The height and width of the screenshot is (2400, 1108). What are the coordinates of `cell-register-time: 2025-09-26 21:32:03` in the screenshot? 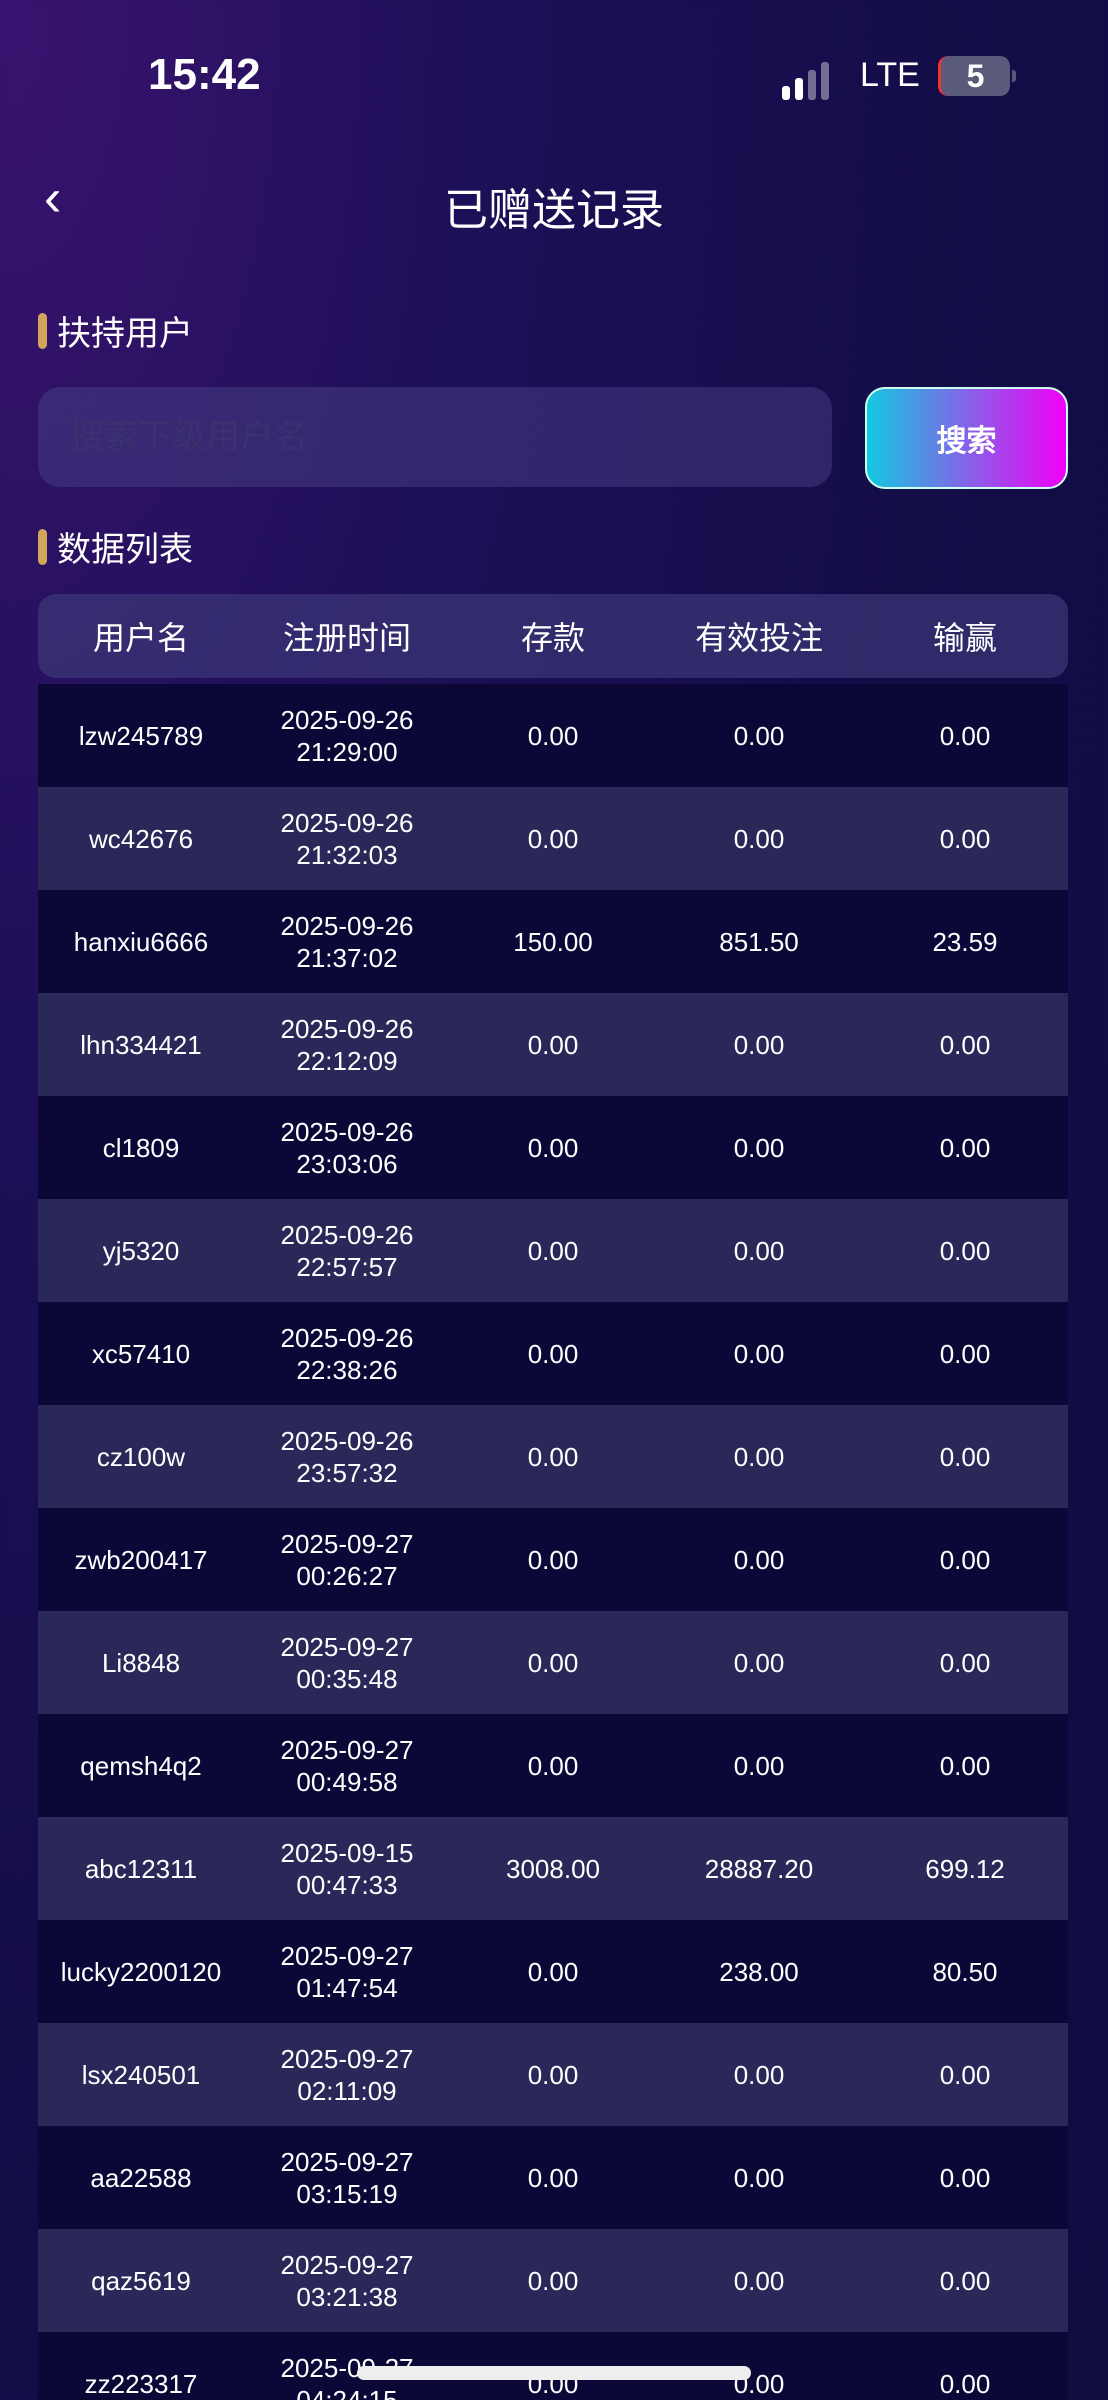 It's located at (347, 839).